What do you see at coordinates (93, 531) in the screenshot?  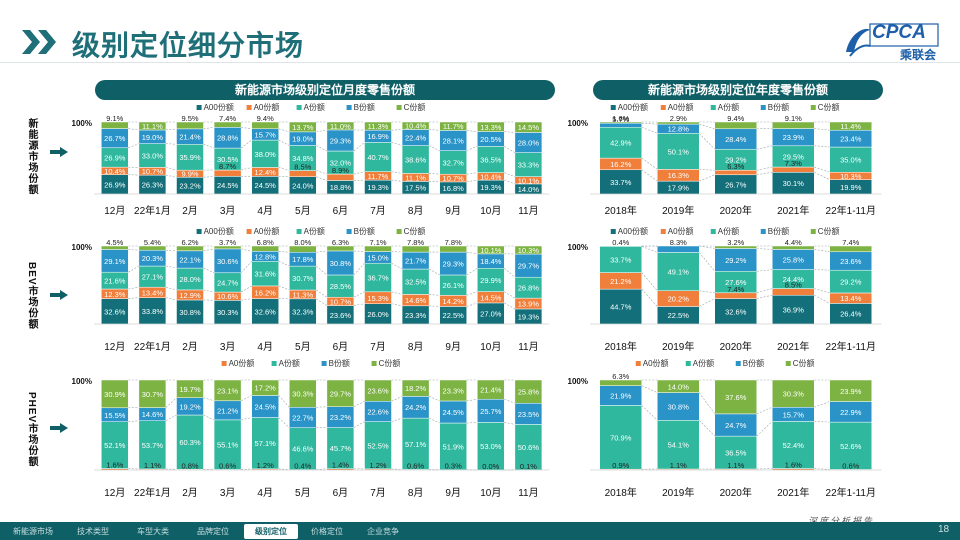 I see `footer-tab: 技术类型` at bounding box center [93, 531].